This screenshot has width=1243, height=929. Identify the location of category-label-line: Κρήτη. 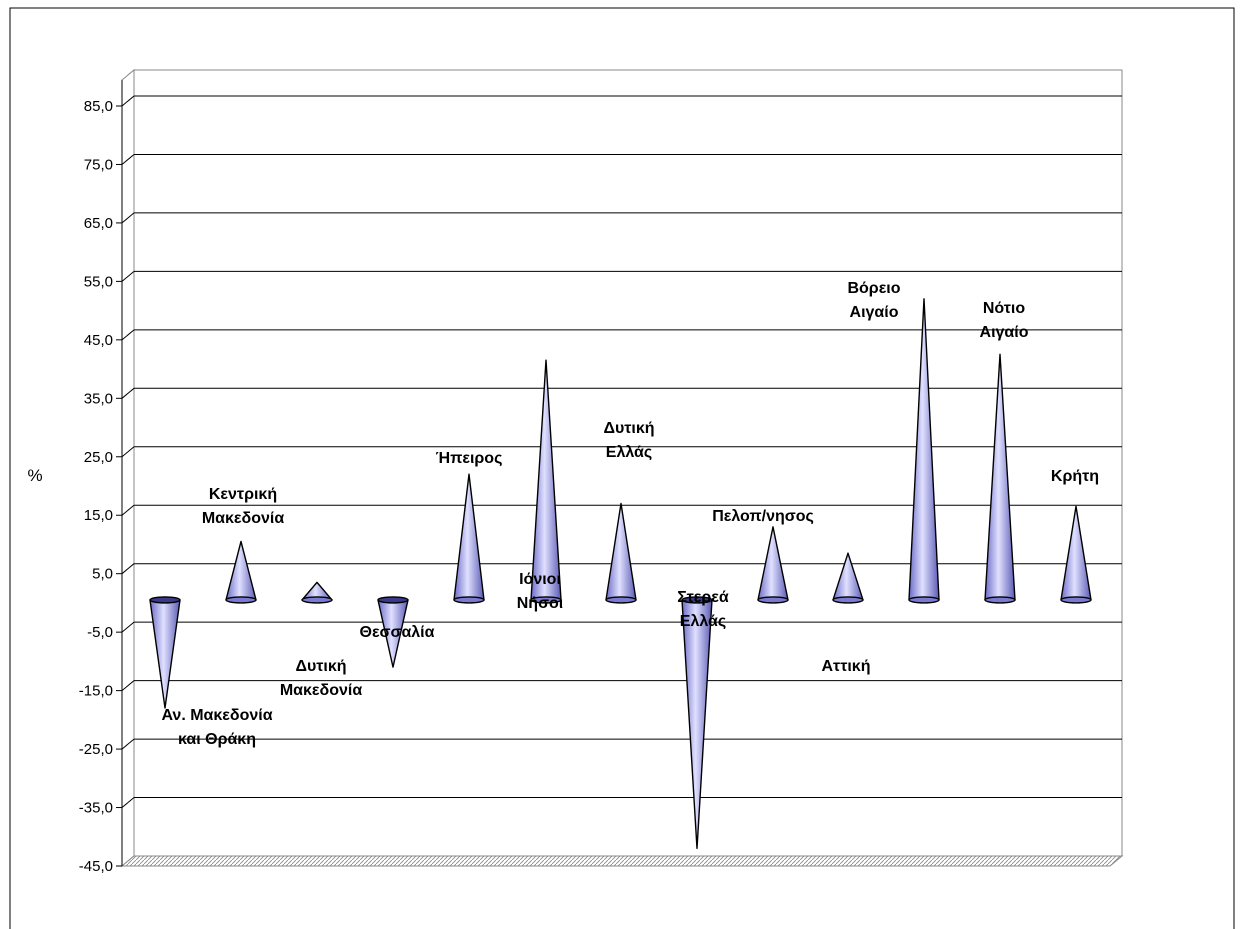
(1075, 476).